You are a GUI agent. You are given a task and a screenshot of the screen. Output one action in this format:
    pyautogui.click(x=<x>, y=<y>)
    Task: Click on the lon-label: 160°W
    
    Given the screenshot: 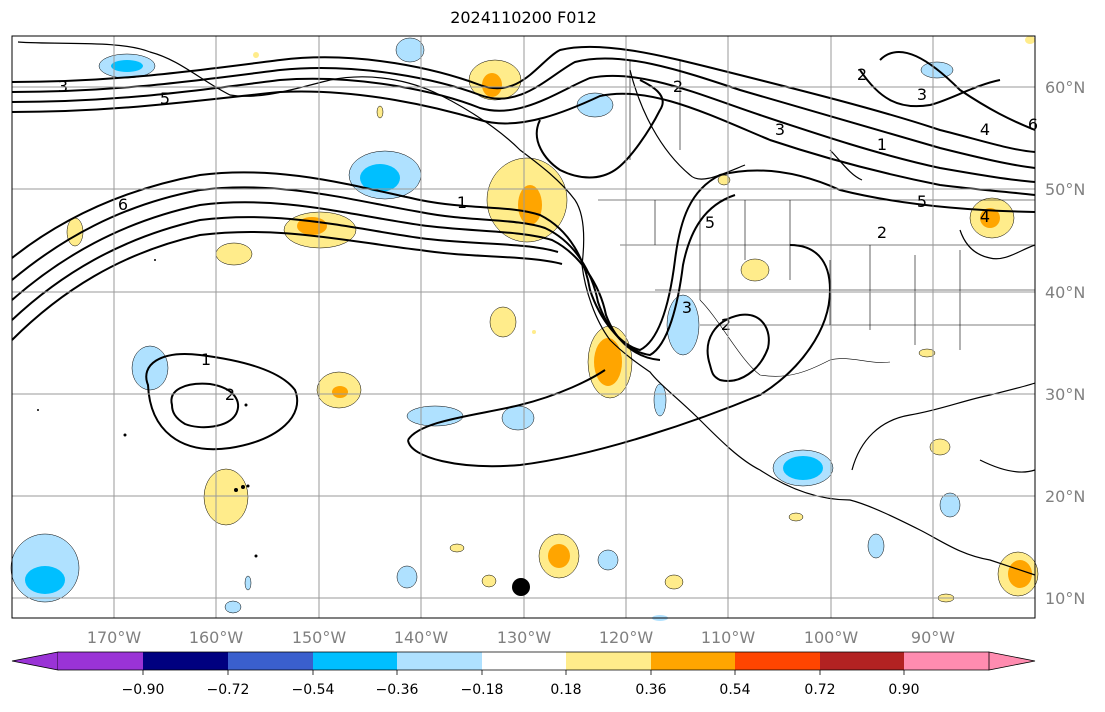 What is the action you would take?
    pyautogui.click(x=216, y=637)
    